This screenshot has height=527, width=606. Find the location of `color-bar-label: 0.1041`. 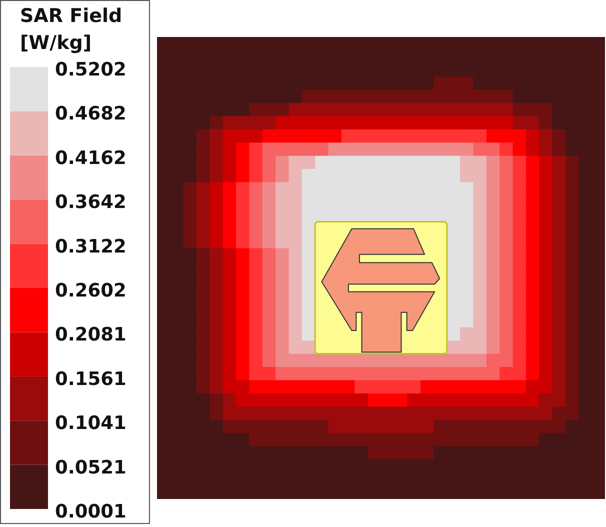

color-bar-label: 0.1041 is located at coordinates (90, 423).